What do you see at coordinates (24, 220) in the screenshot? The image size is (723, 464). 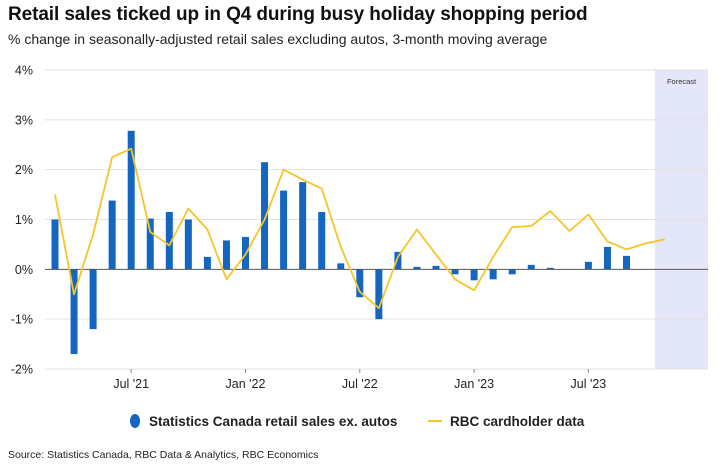 I see `y-tick-label: 1%` at bounding box center [24, 220].